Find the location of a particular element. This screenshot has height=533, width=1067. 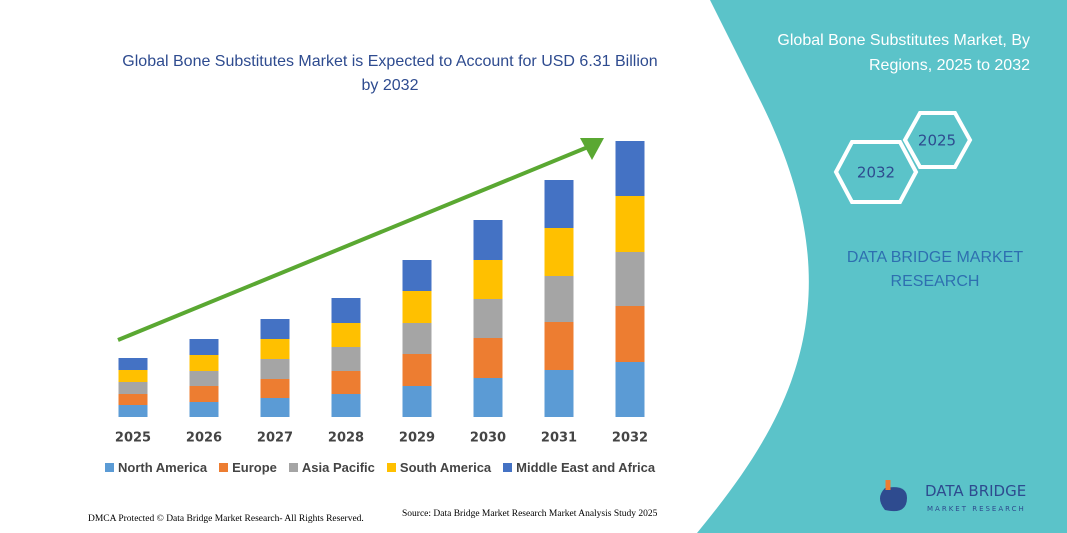

brand: DATA BRIDGE MARKET RESEARCH is located at coordinates (935, 269).